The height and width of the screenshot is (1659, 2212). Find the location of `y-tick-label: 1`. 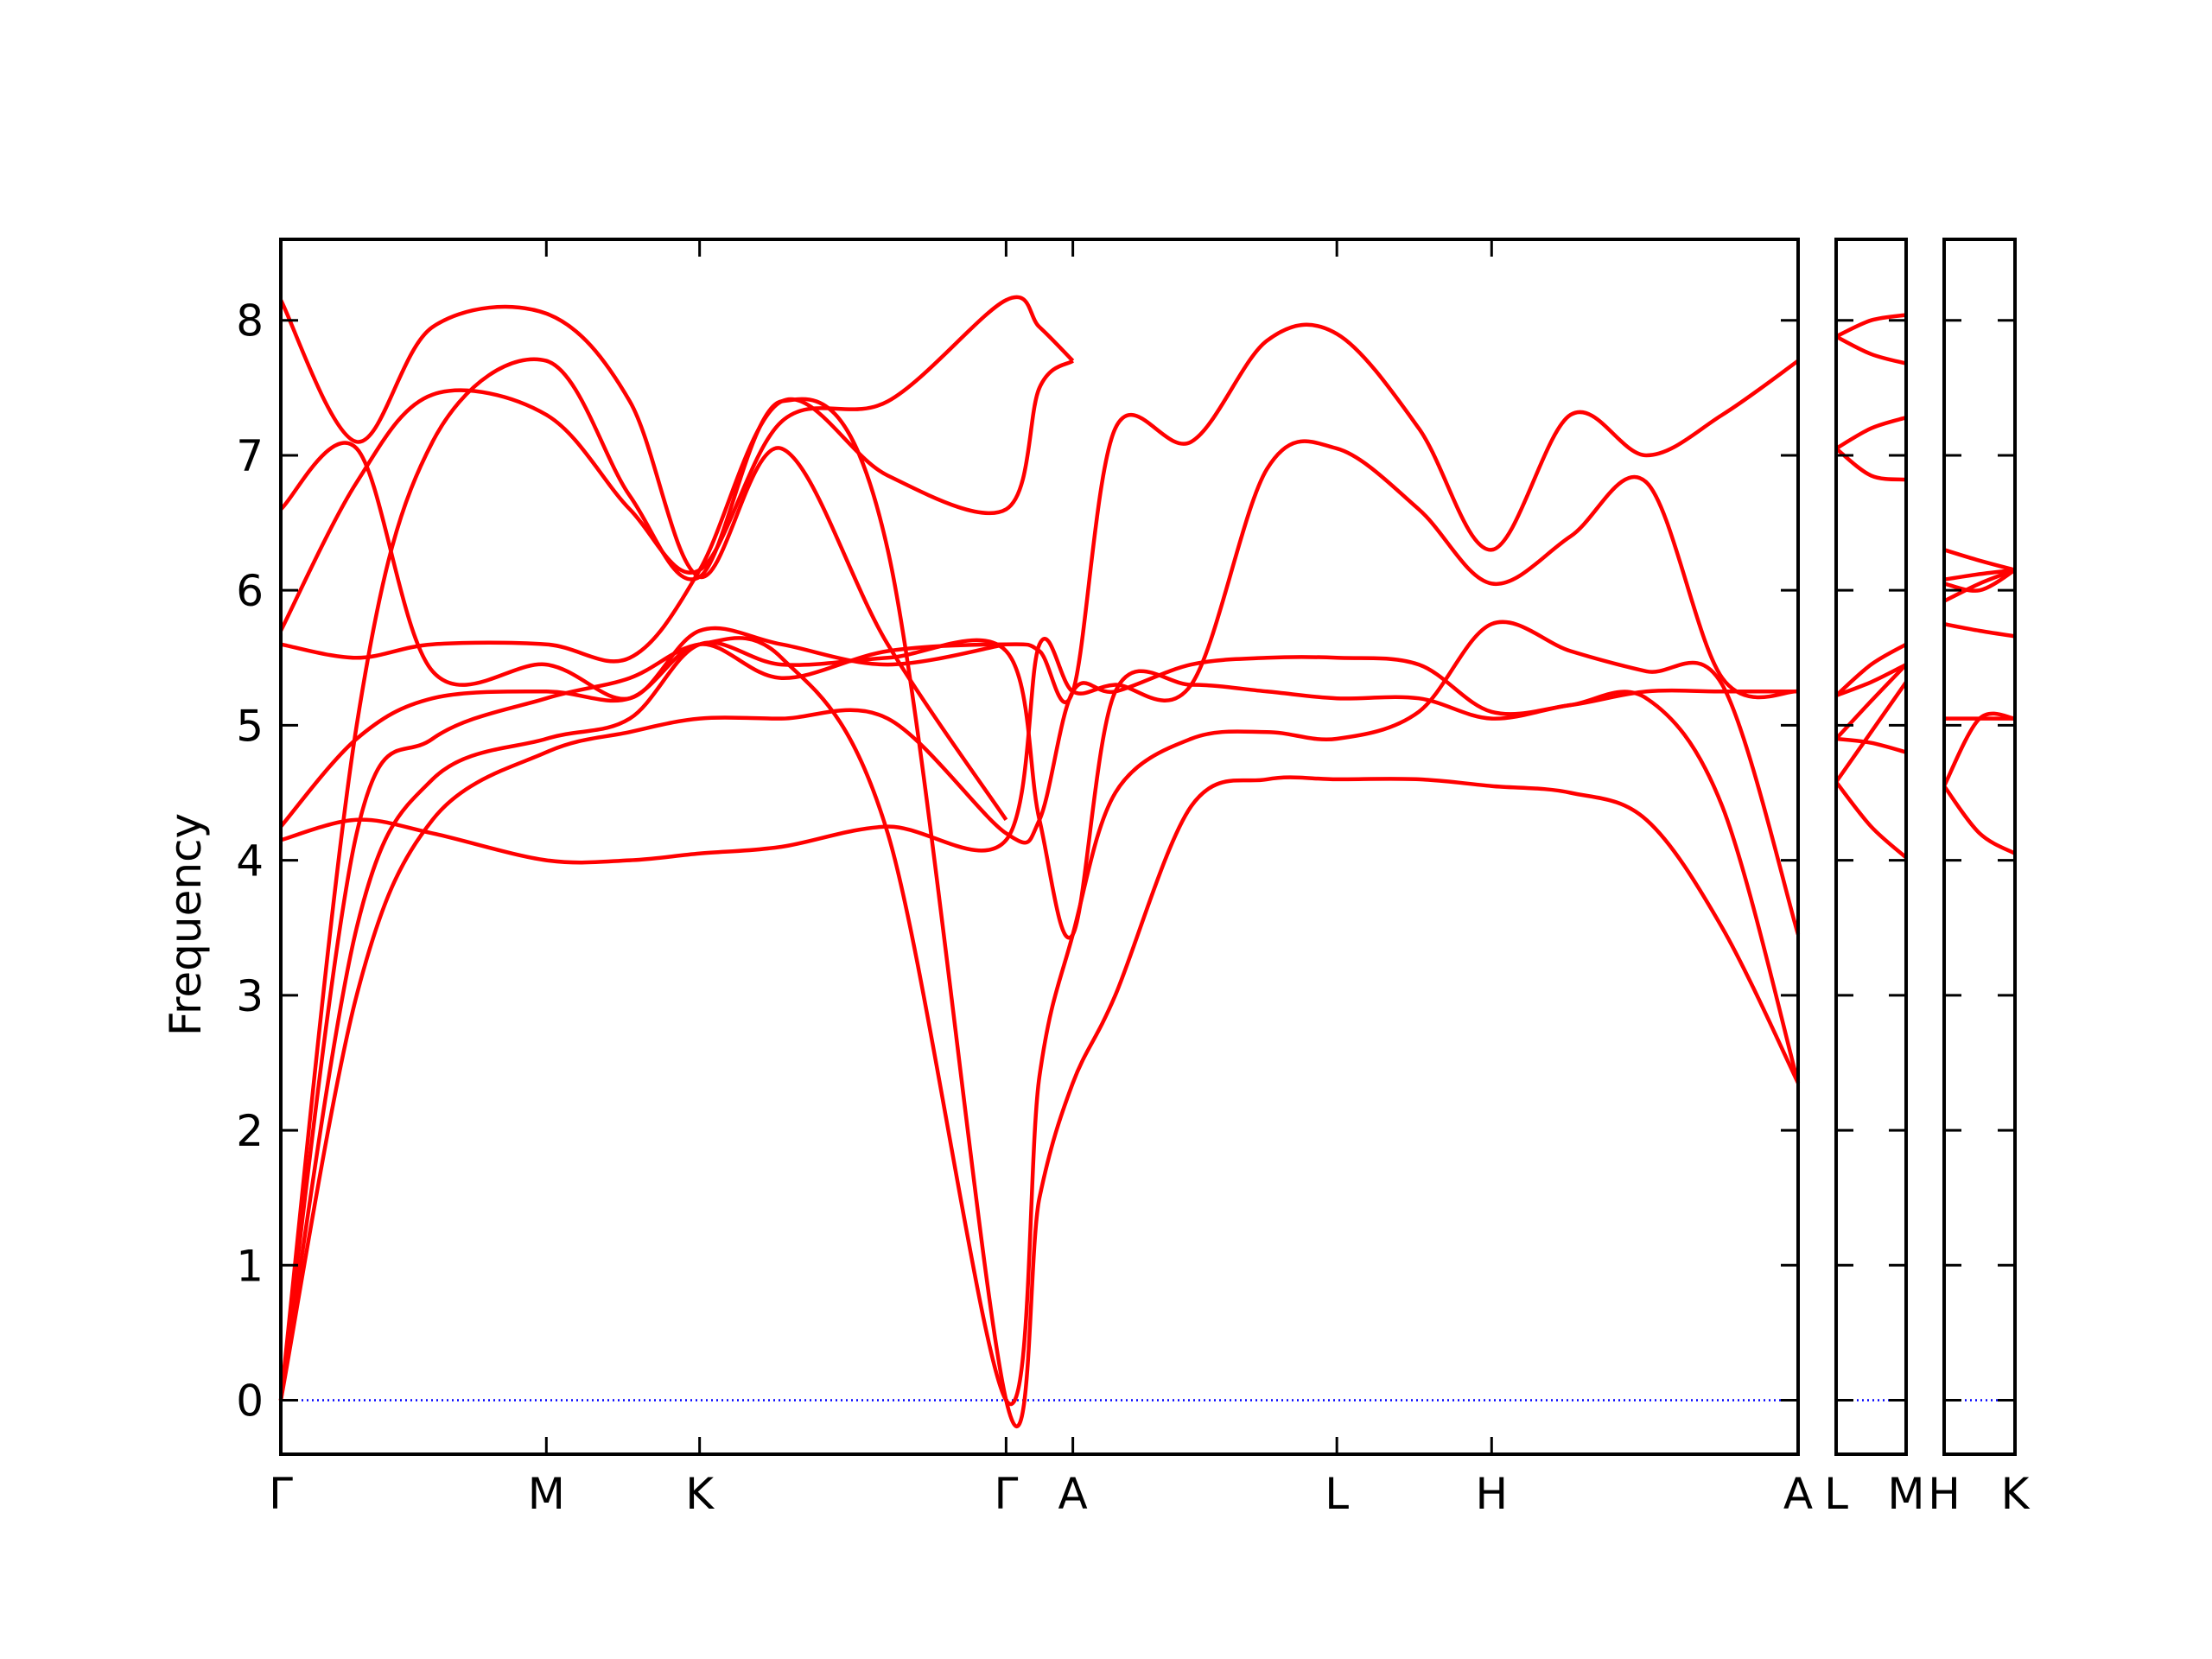

y-tick-label: 1 is located at coordinates (250, 1266).